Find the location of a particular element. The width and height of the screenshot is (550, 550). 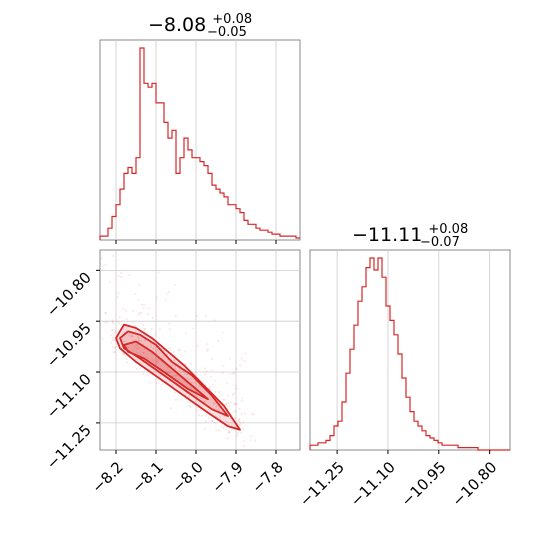

title-value: −8.08 is located at coordinates (177, 25).